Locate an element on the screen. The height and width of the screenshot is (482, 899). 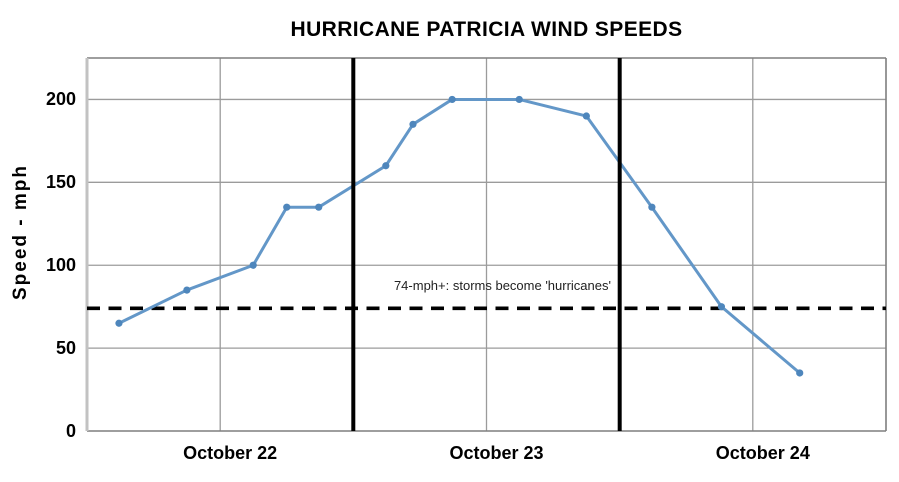
y-tick-label: 0 is located at coordinates (70, 431).